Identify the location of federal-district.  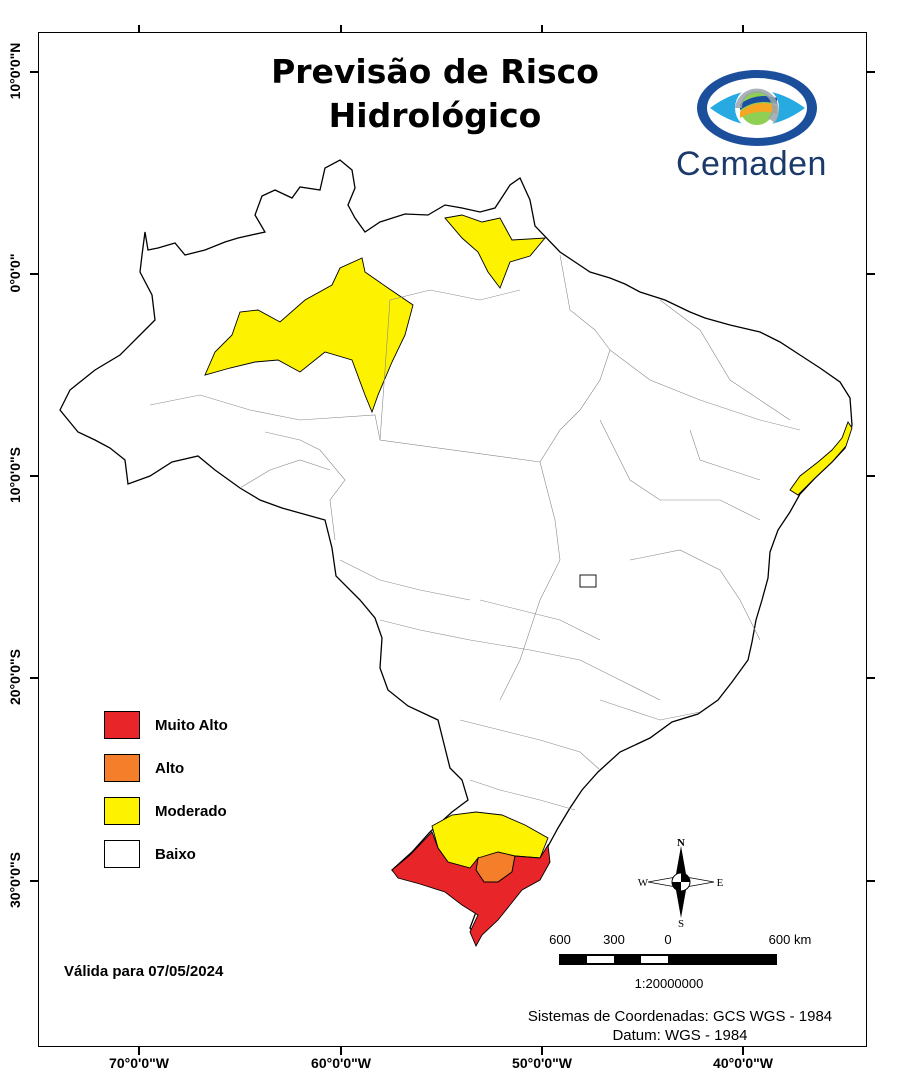
(588, 581).